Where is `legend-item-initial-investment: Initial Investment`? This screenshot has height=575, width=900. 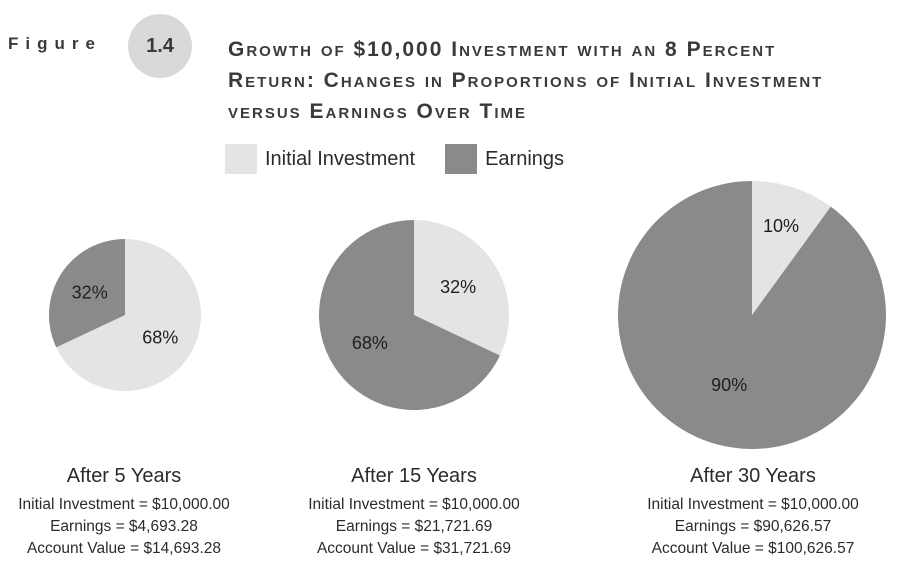 legend-item-initial-investment: Initial Investment is located at coordinates (320, 159).